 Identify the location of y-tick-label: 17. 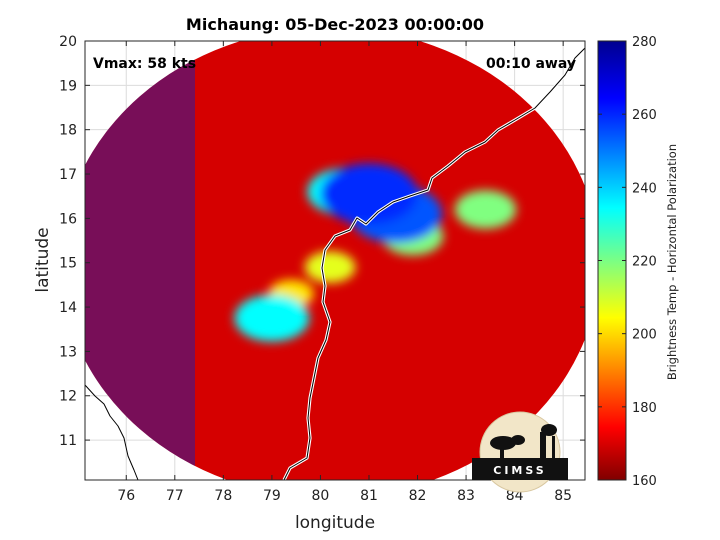
(68, 175).